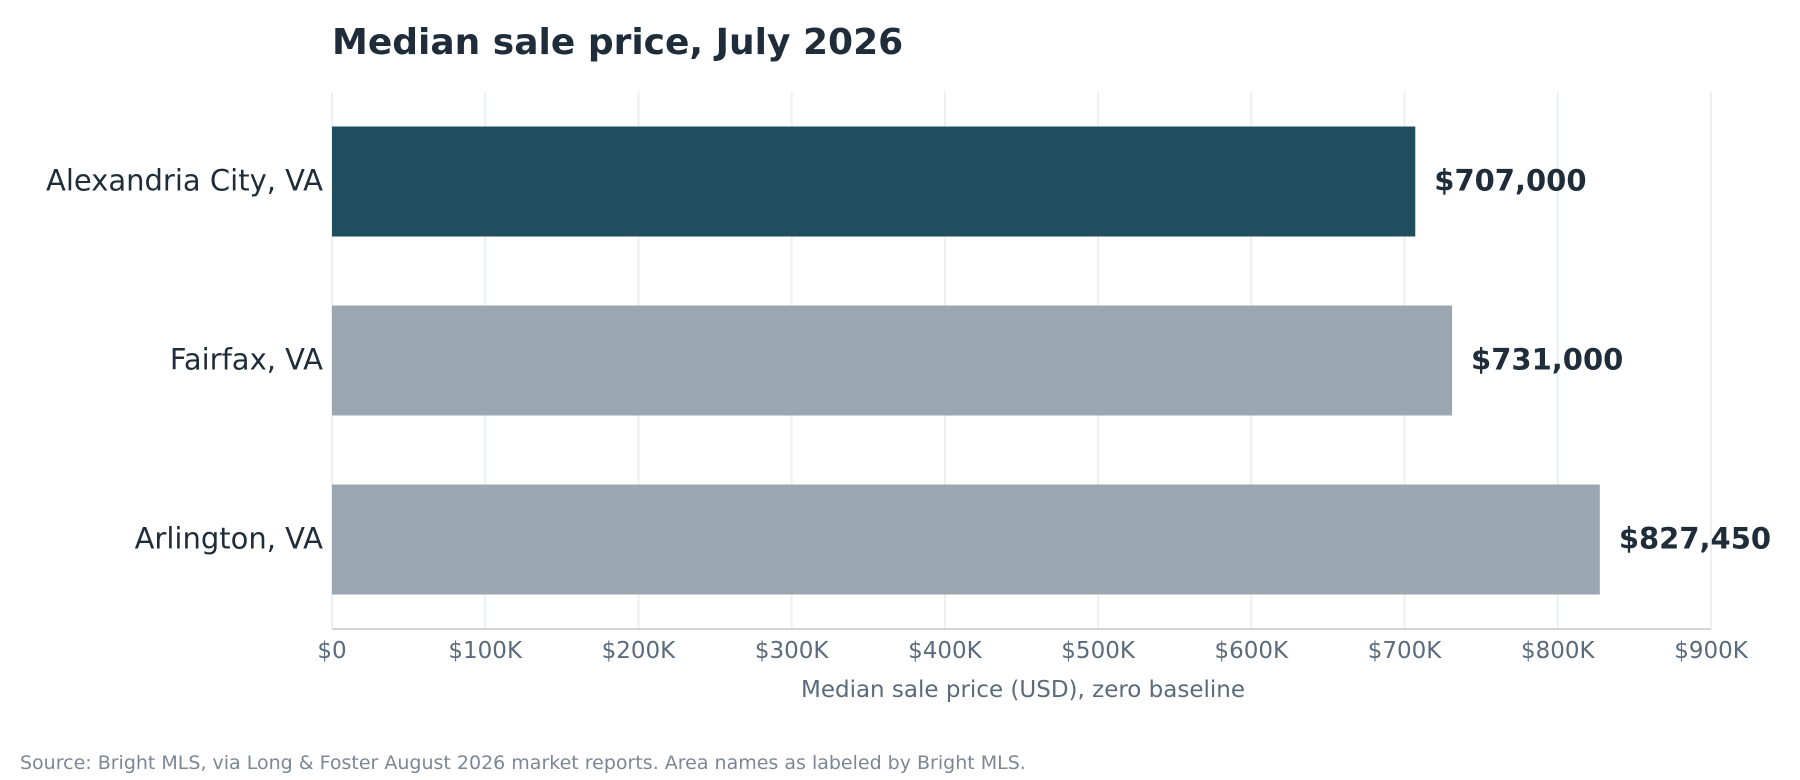  What do you see at coordinates (639, 651) in the screenshot?
I see `x-tick-label: $200K` at bounding box center [639, 651].